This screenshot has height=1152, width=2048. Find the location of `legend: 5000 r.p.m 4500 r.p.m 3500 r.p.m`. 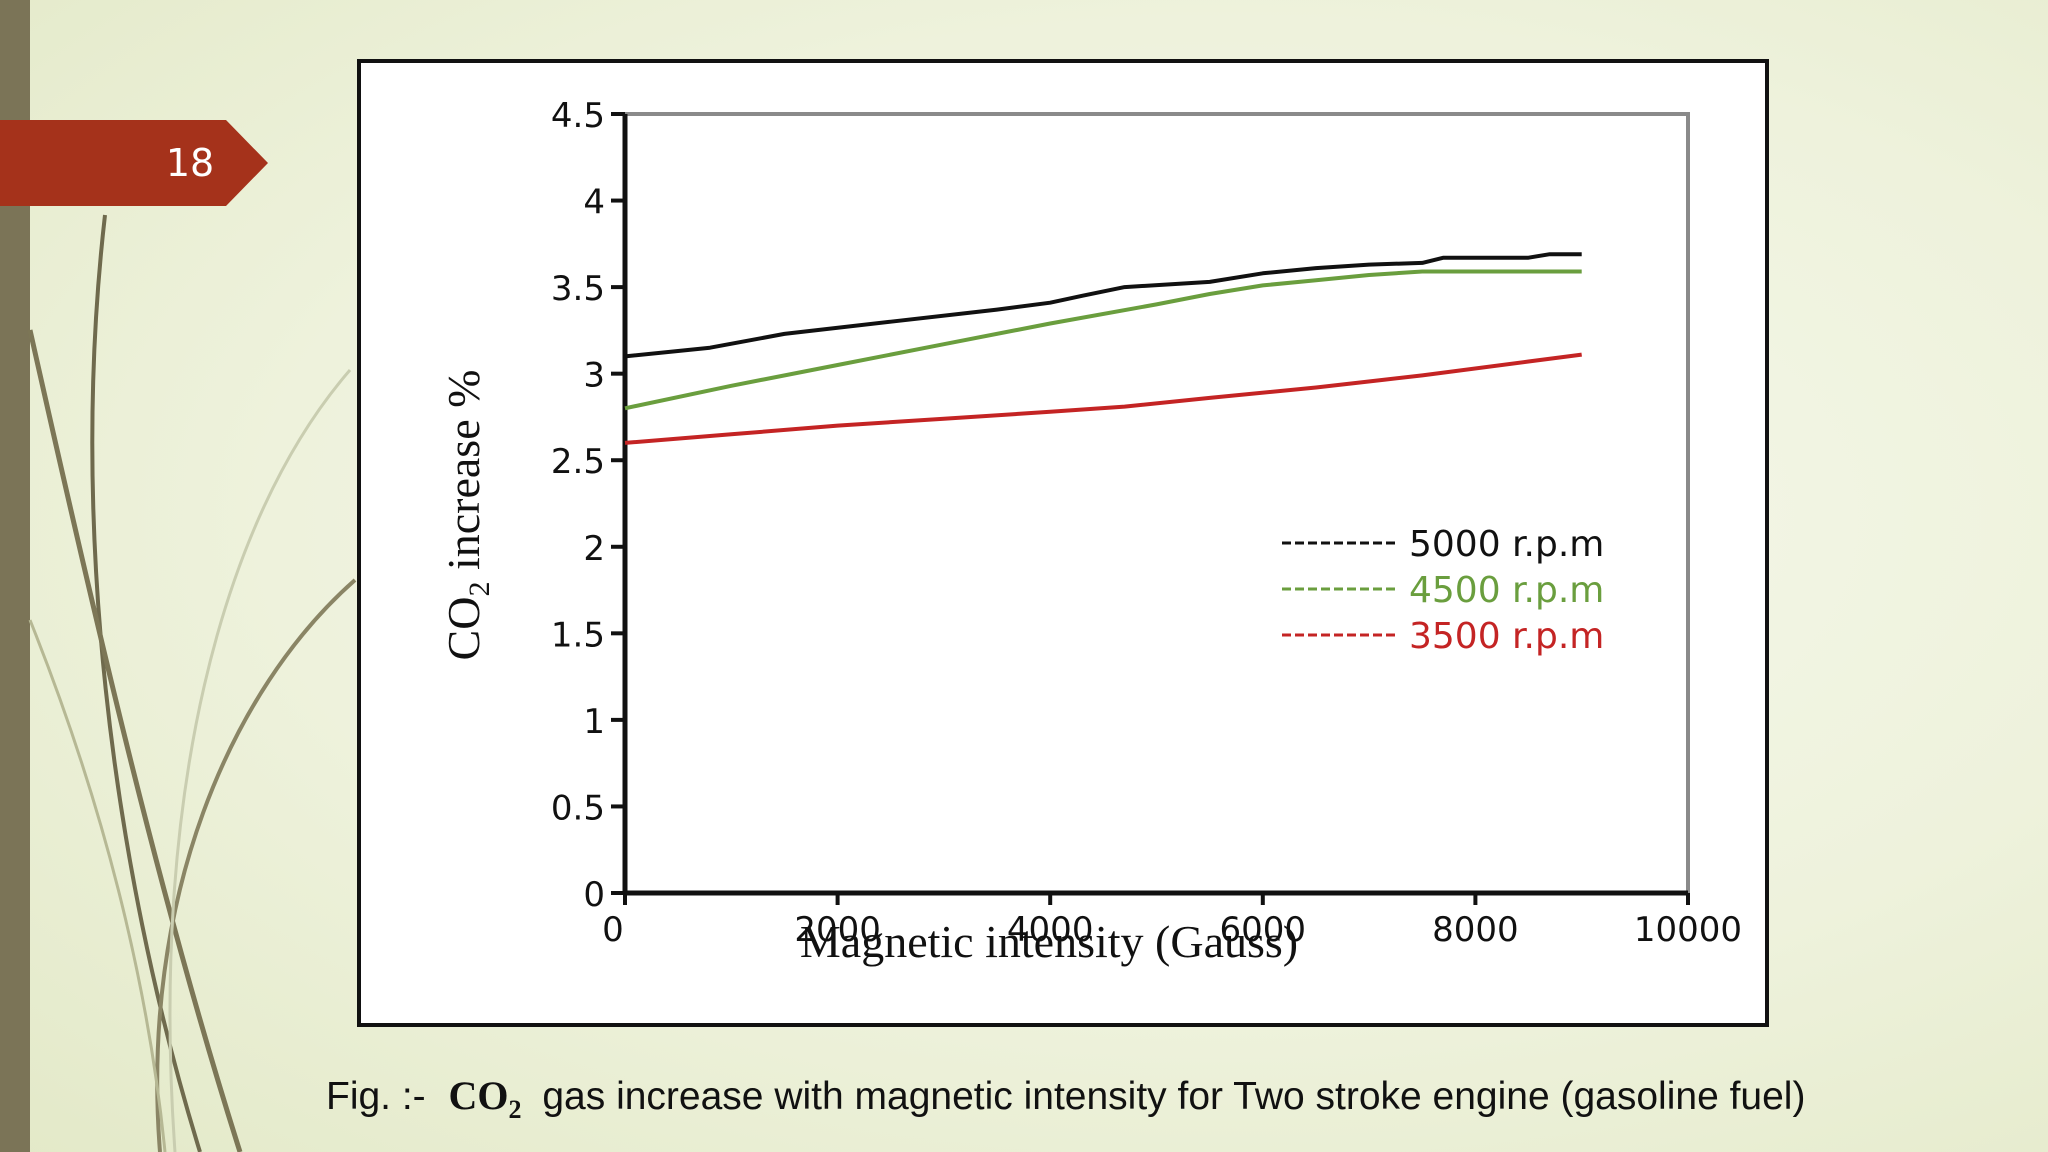

legend: 5000 r.p.m 4500 r.p.m 3500 r.p.m is located at coordinates (1443, 590).